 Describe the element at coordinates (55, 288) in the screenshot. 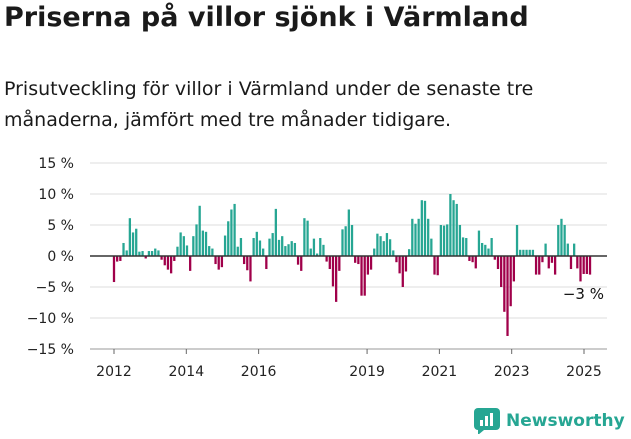

I see `y-tick-label: −5 %` at that location.